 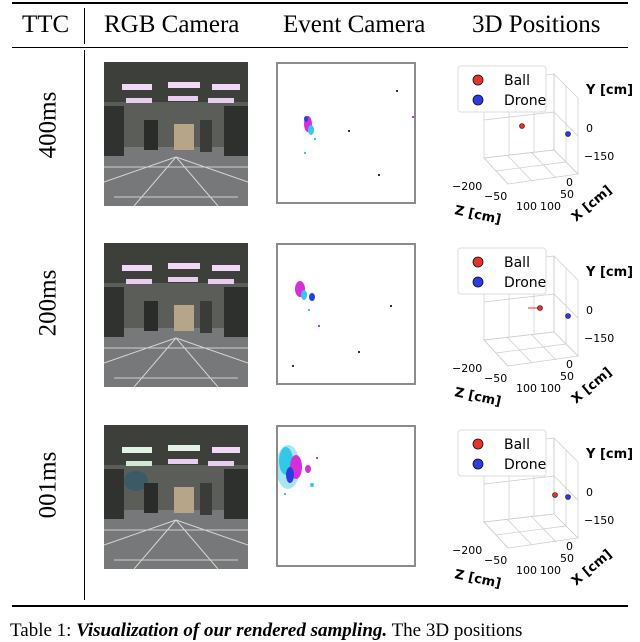 I want to click on caption-prefix: Table 1:, so click(x=41, y=630).